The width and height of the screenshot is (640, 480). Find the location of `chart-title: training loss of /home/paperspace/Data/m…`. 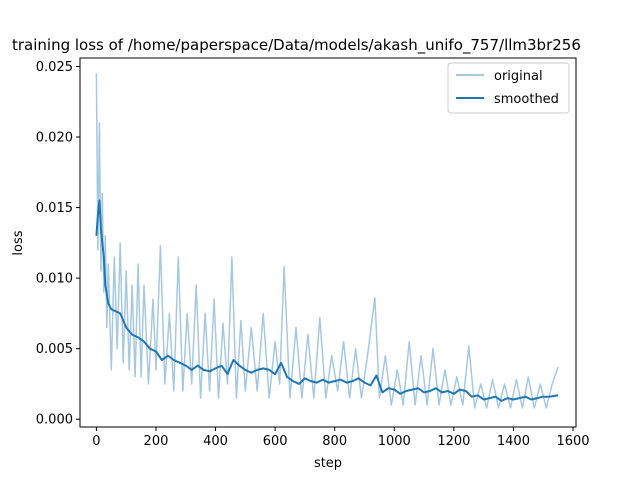

chart-title: training loss of /home/paperspace/Data/m… is located at coordinates (296, 45).